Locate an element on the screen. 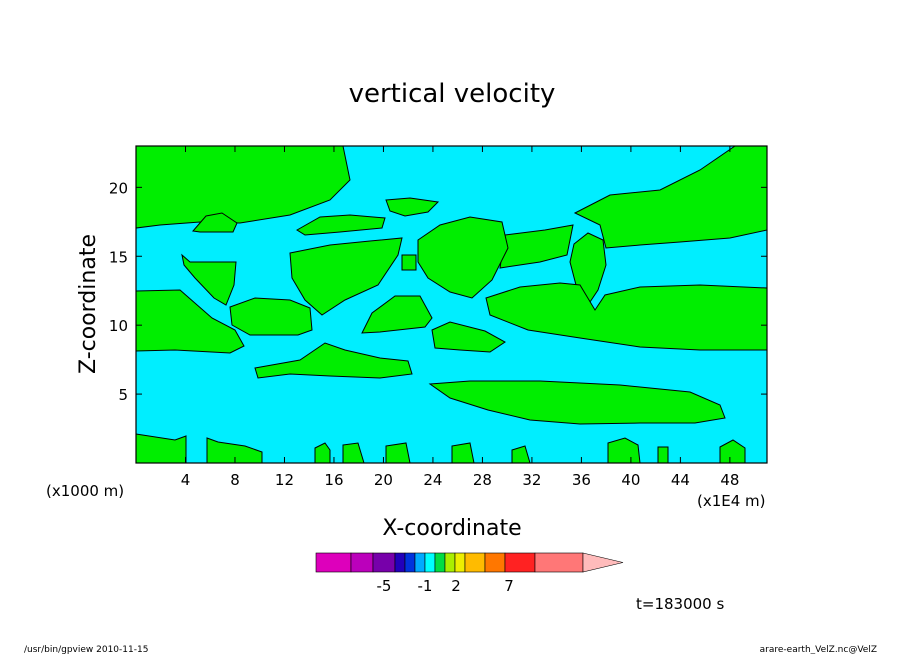 This screenshot has height=654, width=904. x-tick-label: 20 is located at coordinates (383, 480).